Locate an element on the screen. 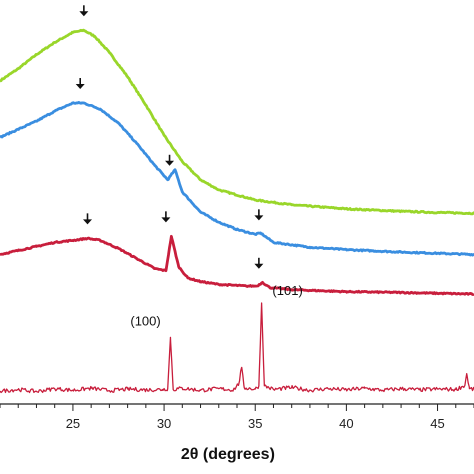 This screenshot has width=474, height=474. x-axis-label: 2θ (degrees) is located at coordinates (228, 454).